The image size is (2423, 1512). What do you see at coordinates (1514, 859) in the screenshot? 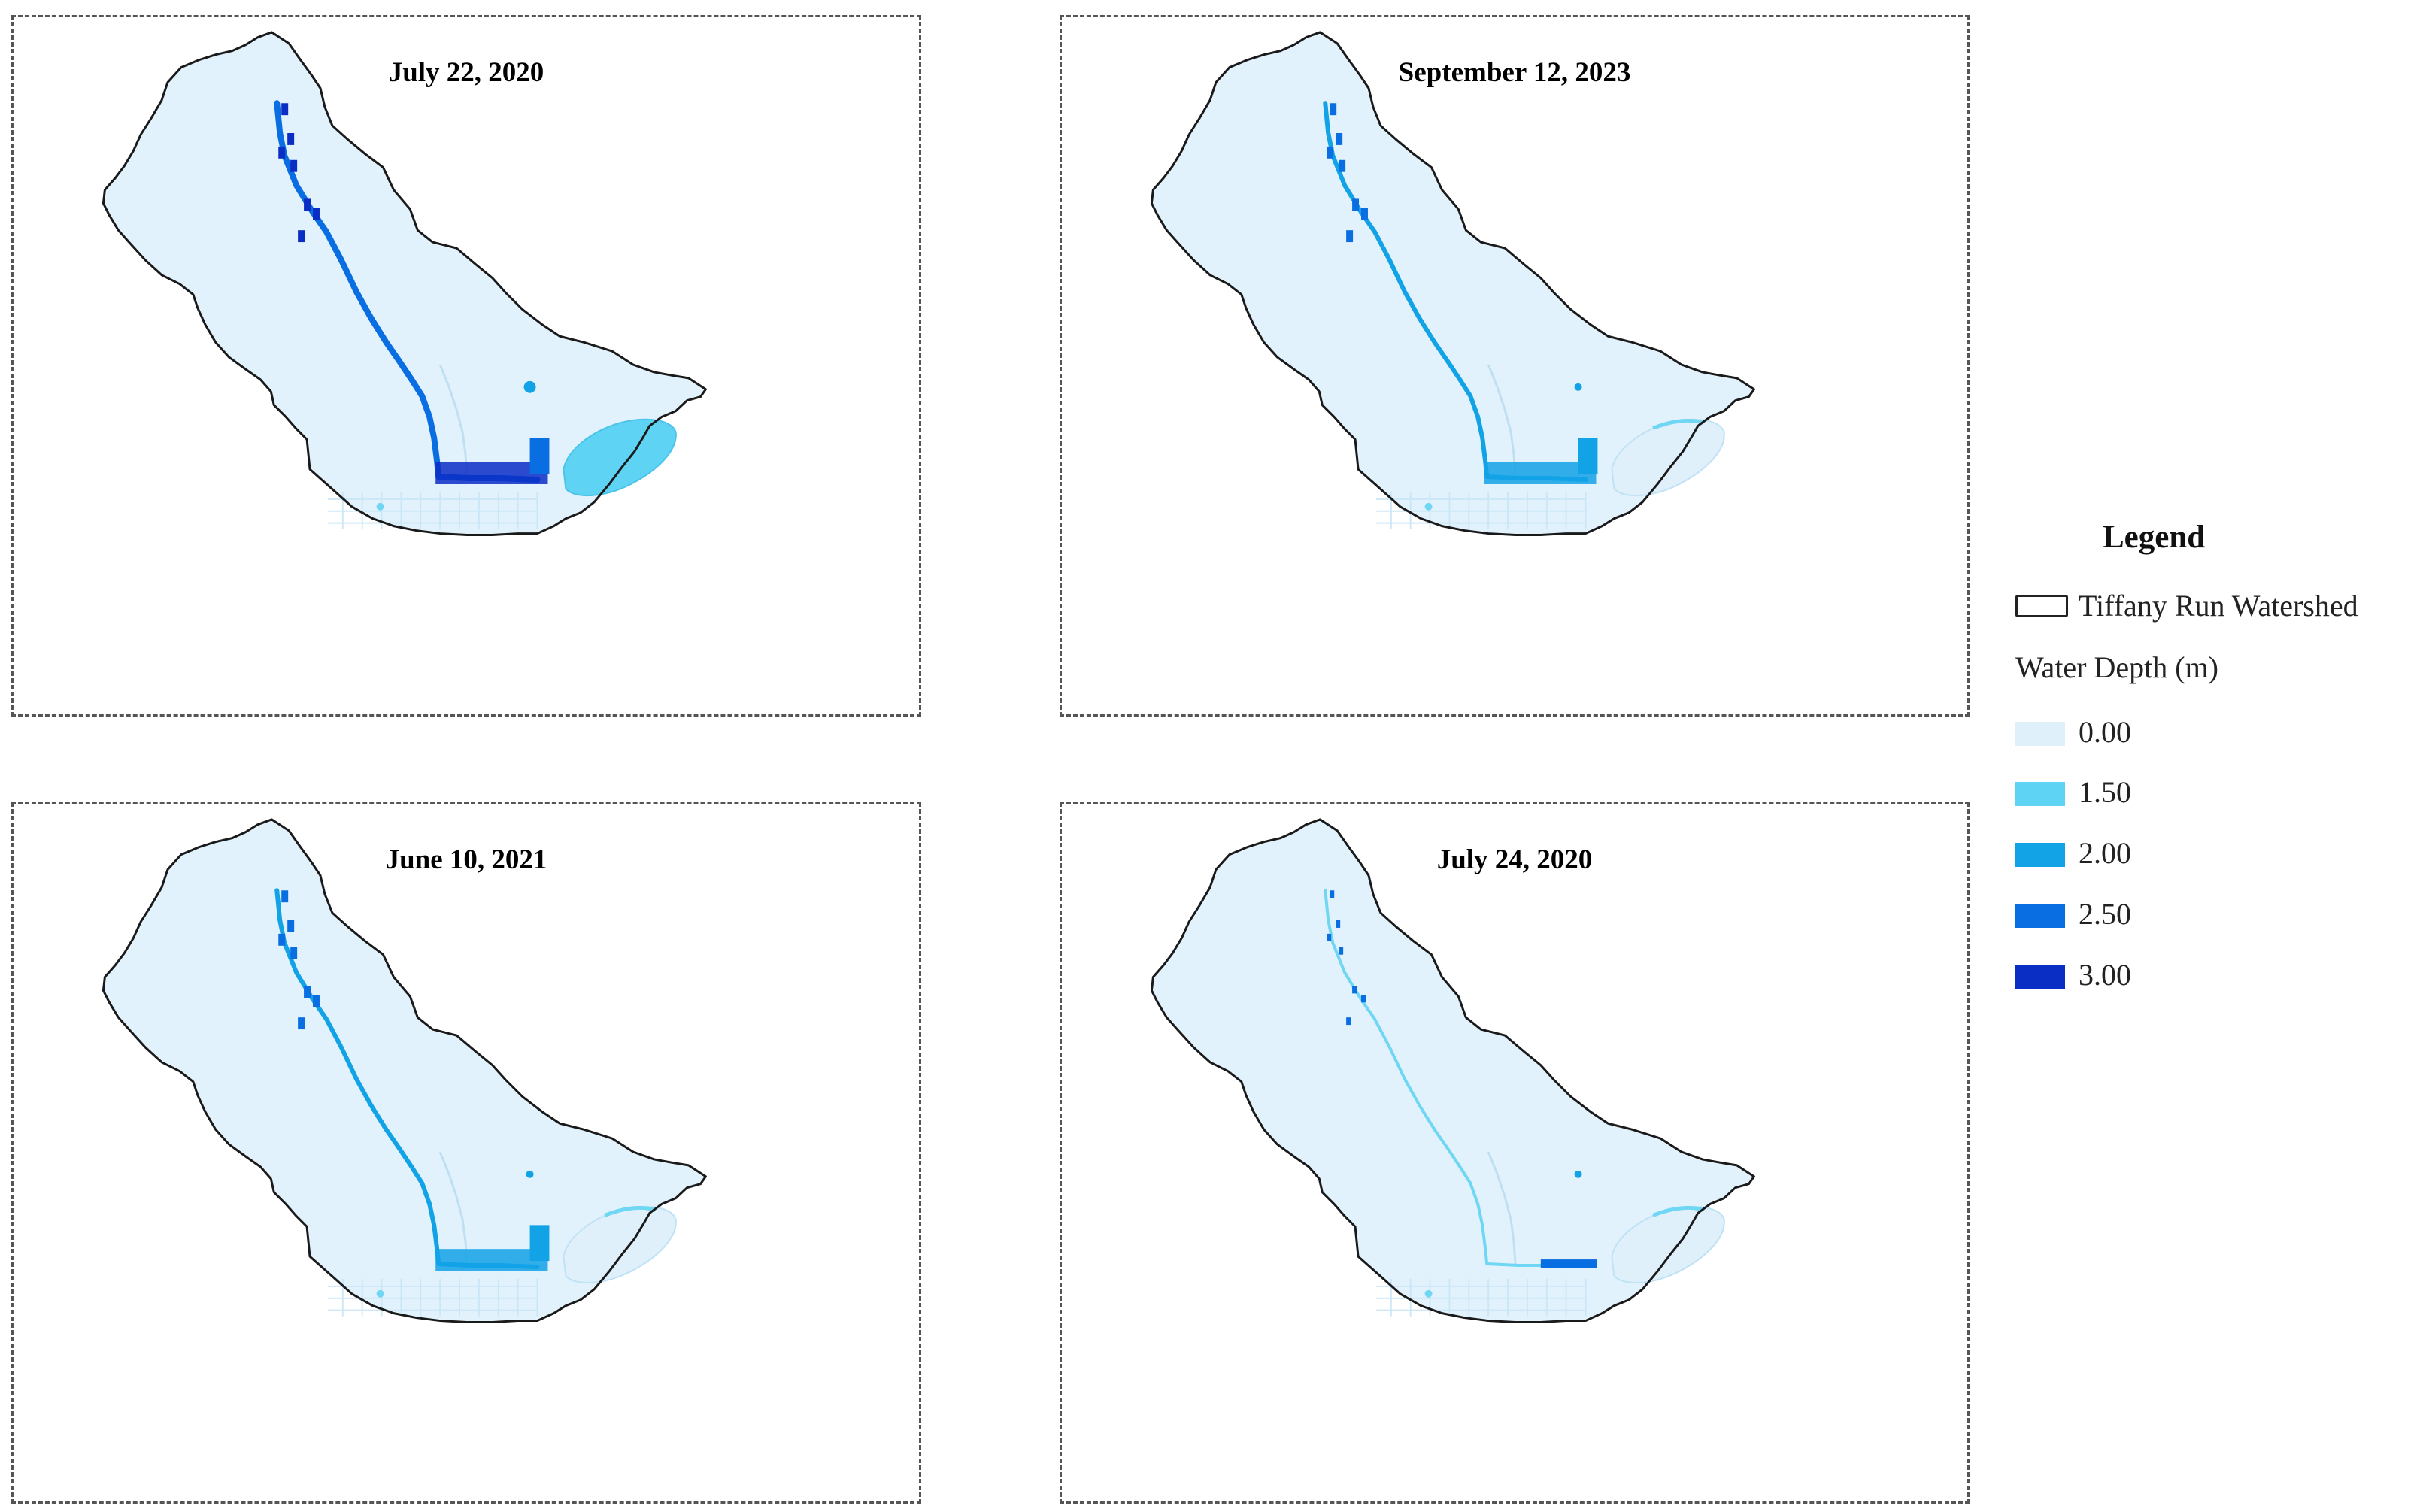
I see `panel-title: July 24, 2020` at bounding box center [1514, 859].